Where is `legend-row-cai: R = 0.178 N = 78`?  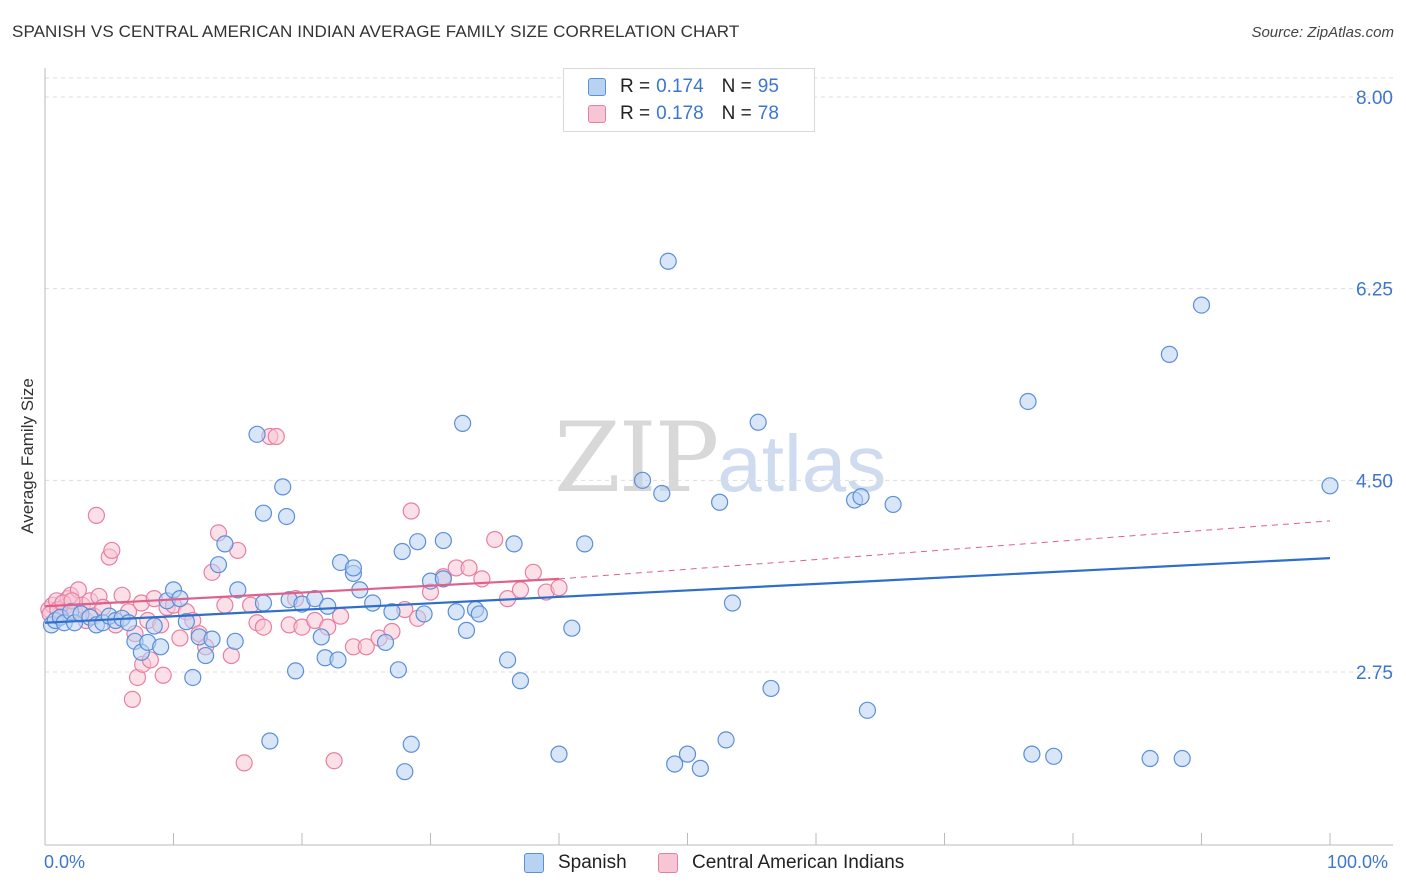
legend-row-cai: R = 0.178 N = 78 is located at coordinates (683, 114).